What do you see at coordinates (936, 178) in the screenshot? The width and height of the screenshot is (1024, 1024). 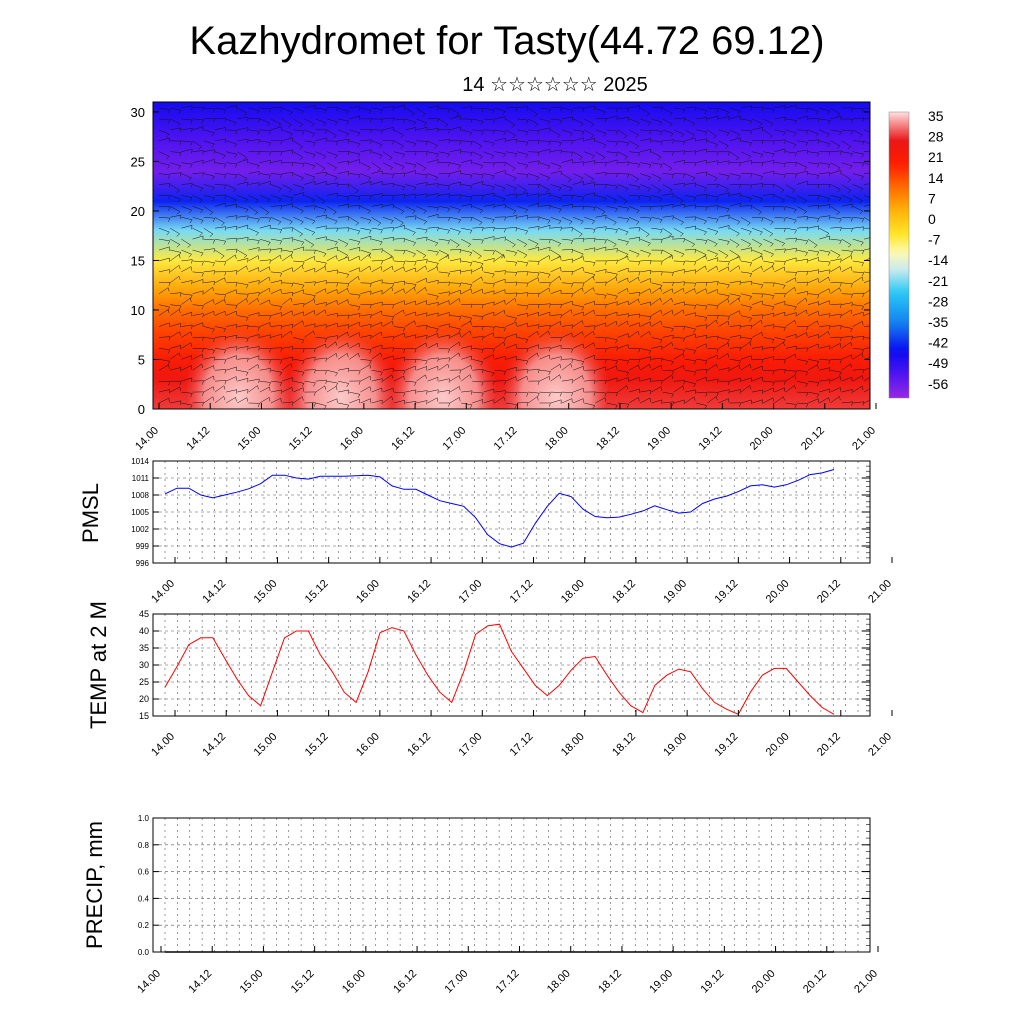 I see `colorbar-label: 14` at bounding box center [936, 178].